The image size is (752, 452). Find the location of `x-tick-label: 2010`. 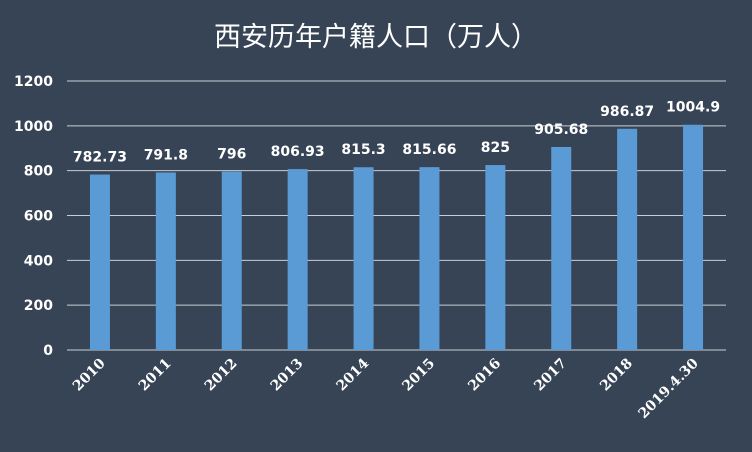

x-tick-label: 2010 is located at coordinates (89, 374).